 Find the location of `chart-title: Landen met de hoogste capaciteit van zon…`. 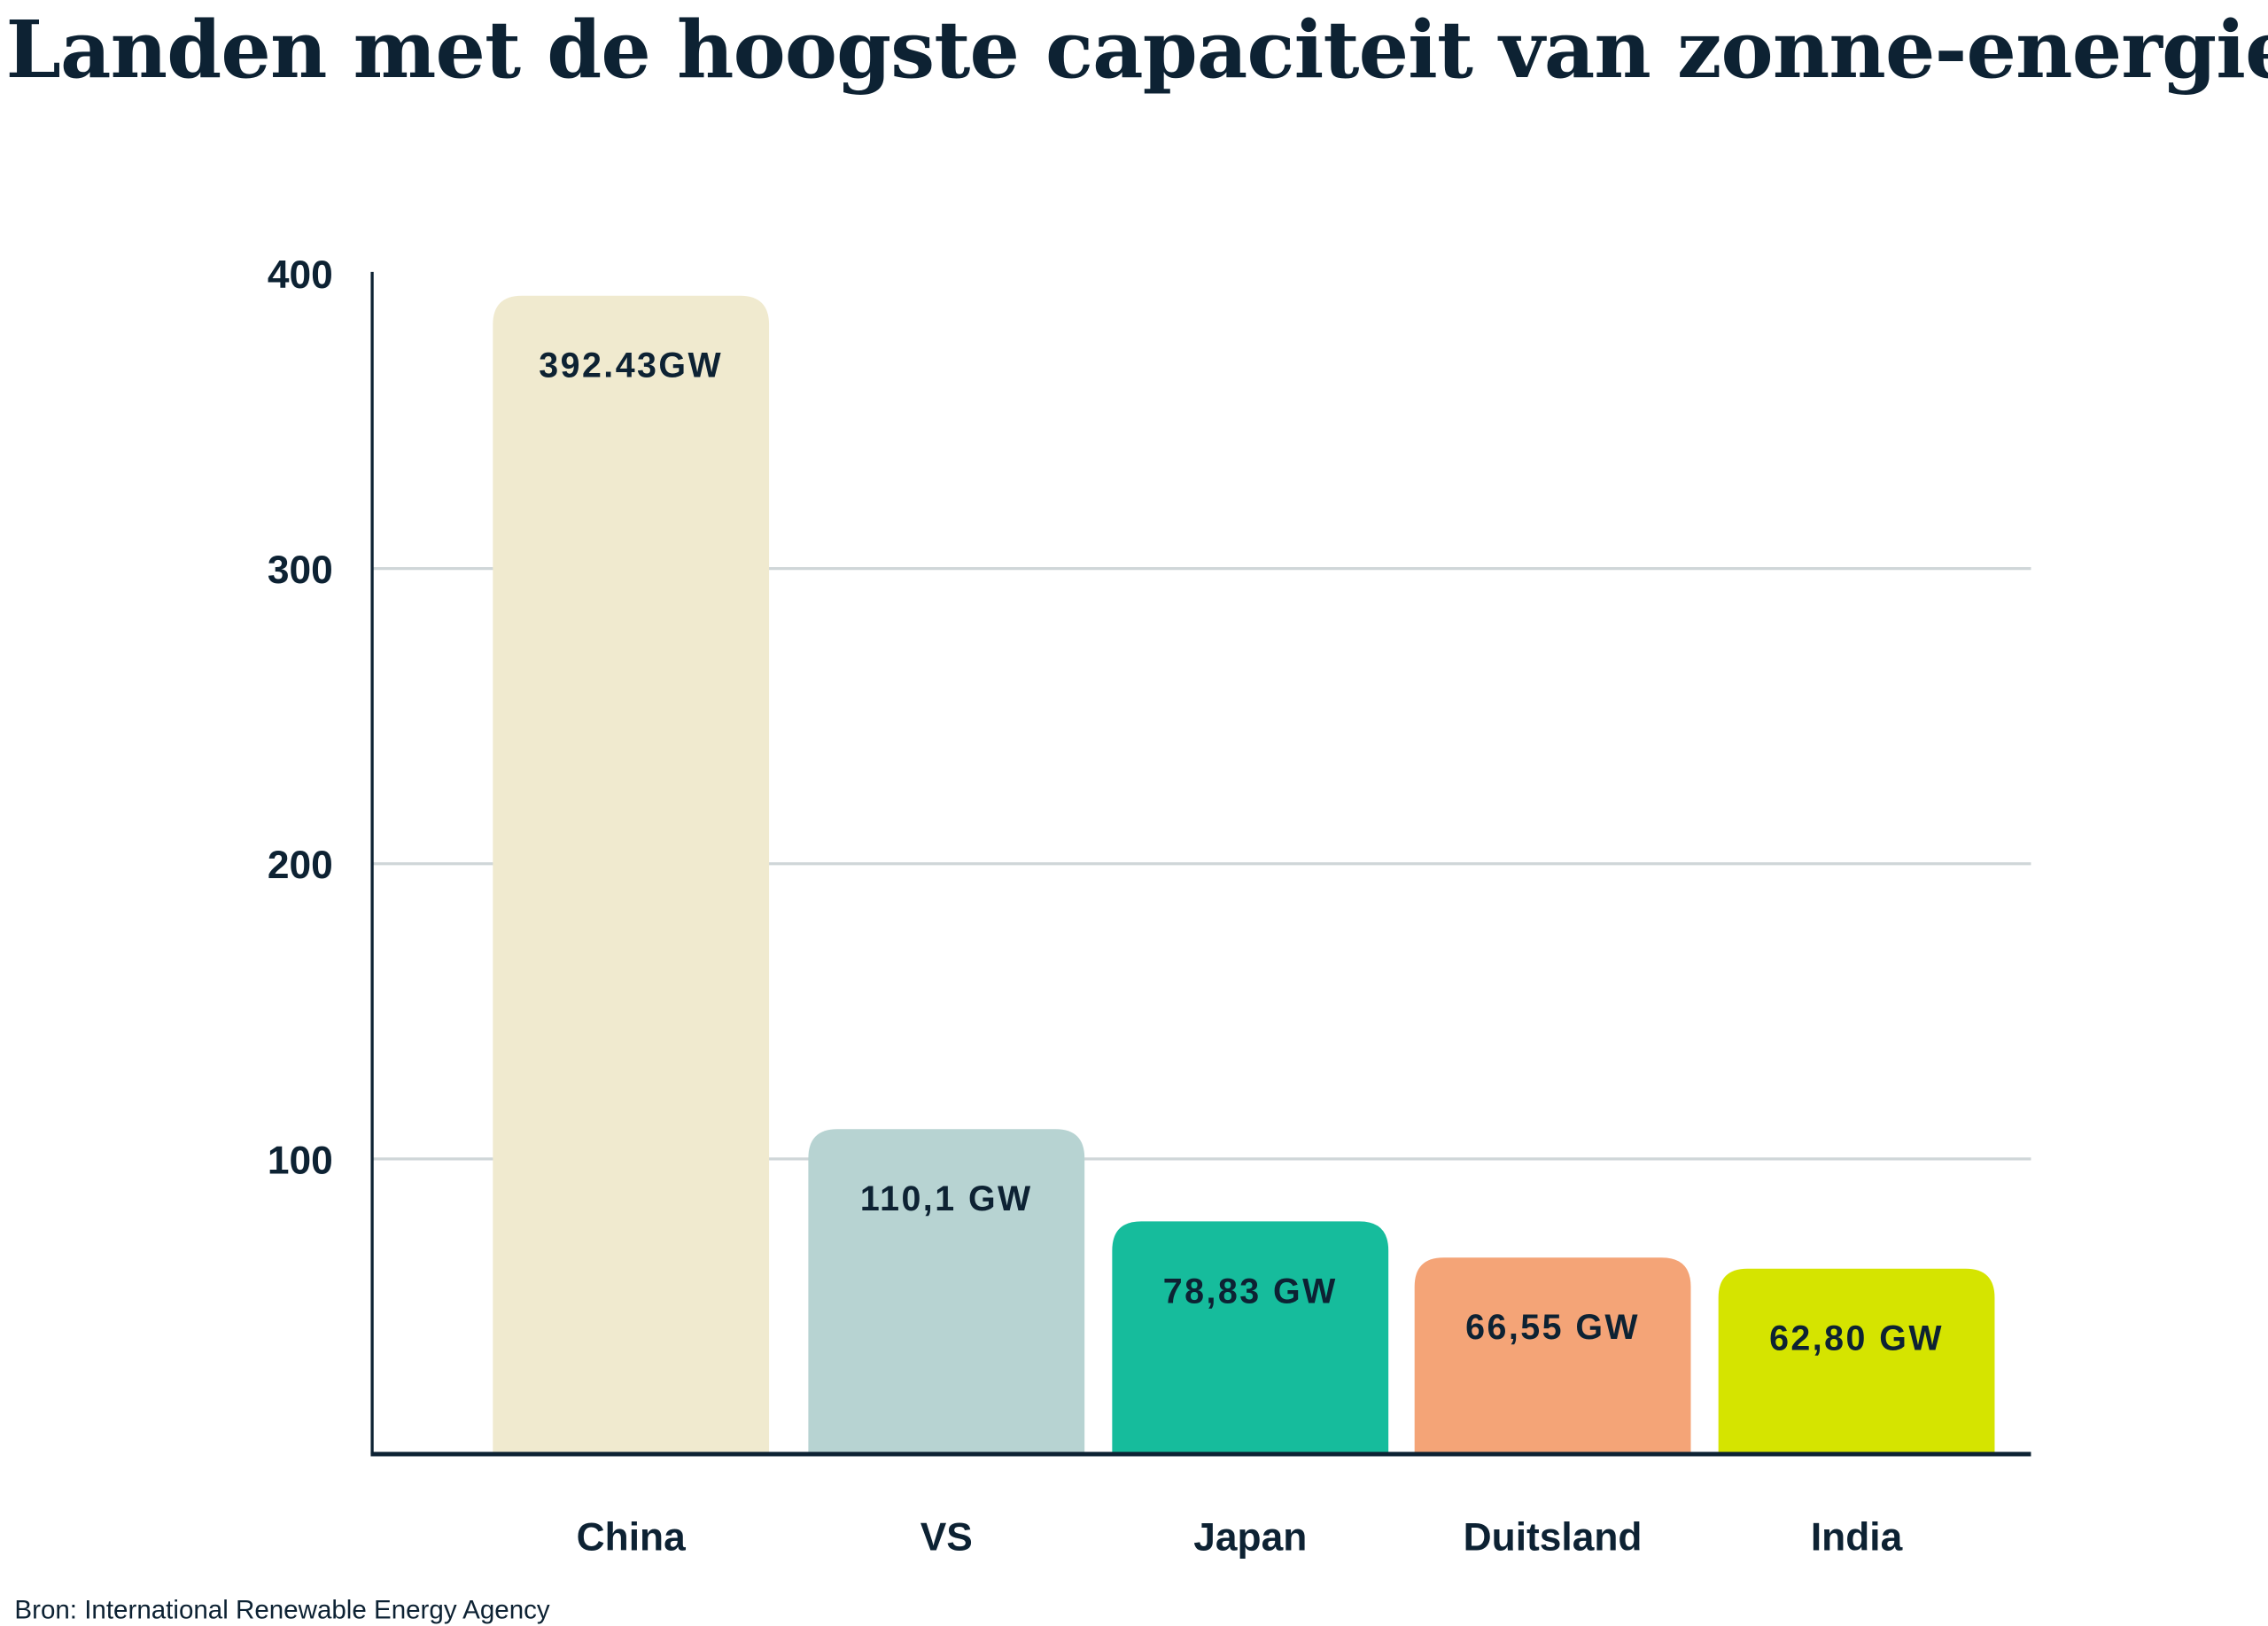

chart-title: Landen met de hoogste capaciteit van zon… is located at coordinates (1136, 50).